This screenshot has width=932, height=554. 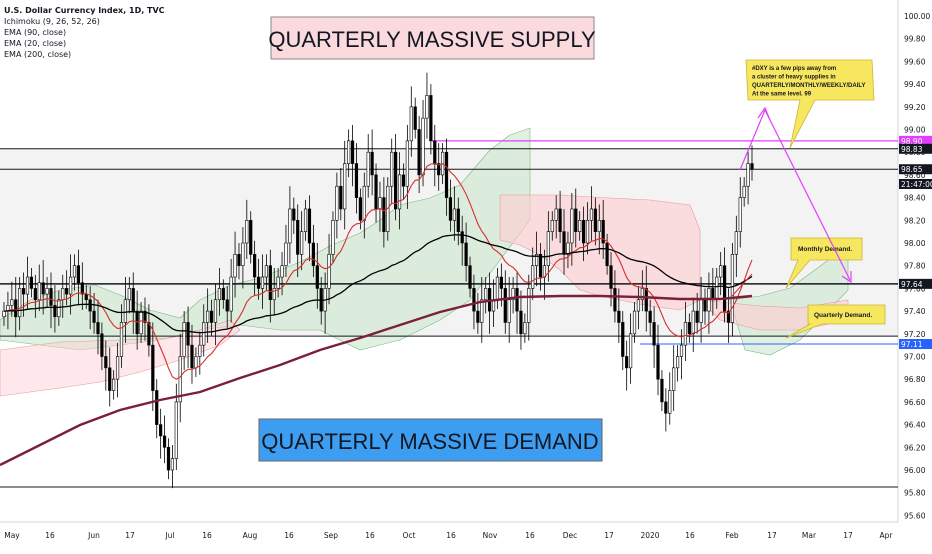 I want to click on projection-arrowhead-down, so click(x=846, y=277).